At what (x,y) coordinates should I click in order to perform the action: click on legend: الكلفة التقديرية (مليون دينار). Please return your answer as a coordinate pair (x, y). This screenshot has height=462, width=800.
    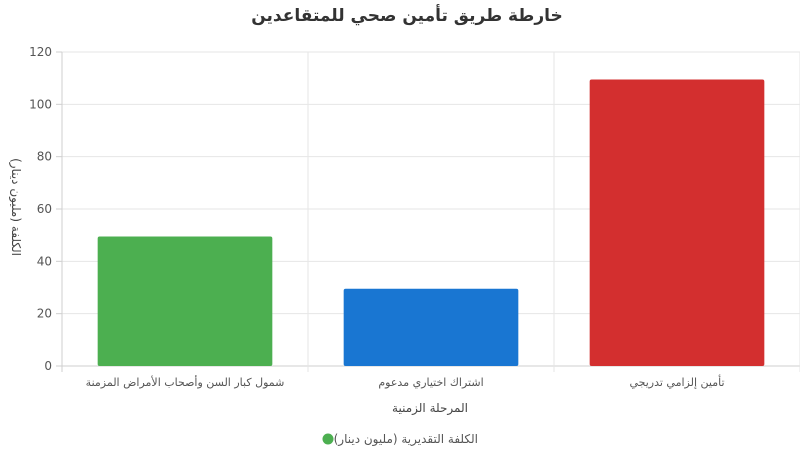
    Looking at the image, I should click on (400, 439).